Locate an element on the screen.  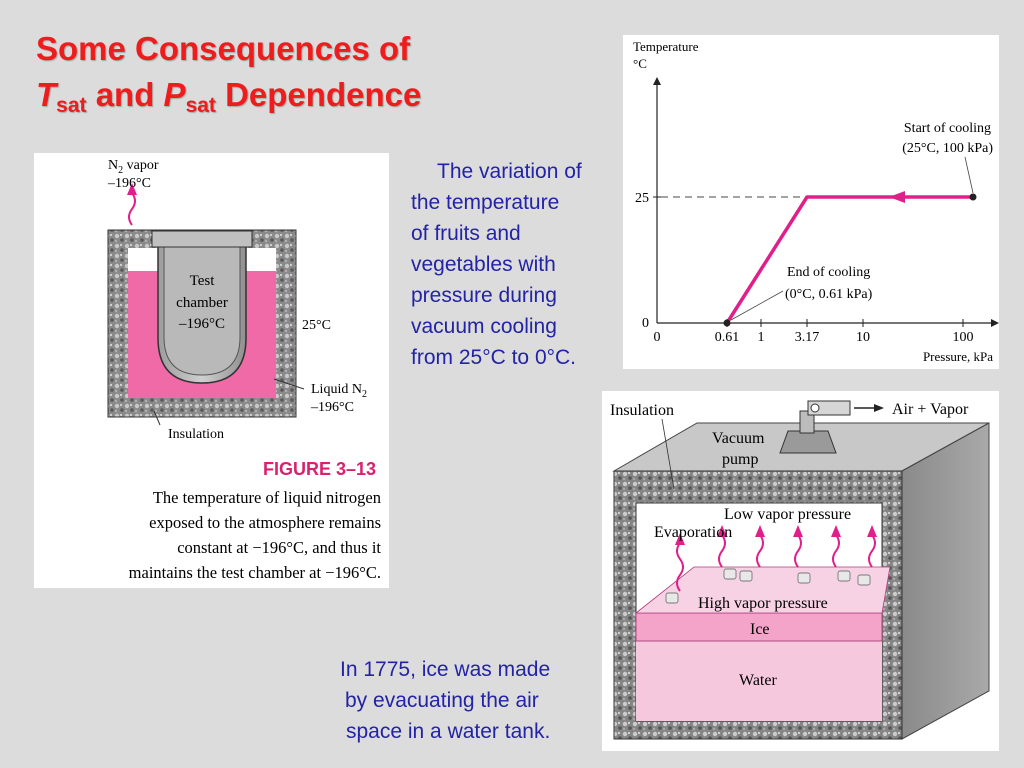
x-tick-label: 3.17 is located at coordinates (807, 337).